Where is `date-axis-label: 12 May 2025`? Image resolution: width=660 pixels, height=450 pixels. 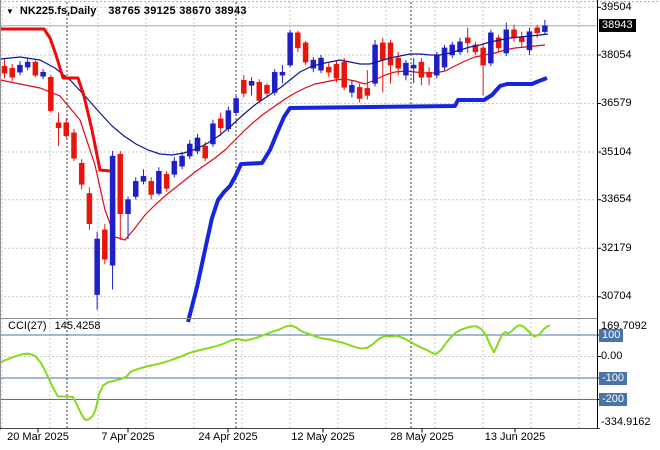 date-axis-label: 12 May 2025 is located at coordinates (323, 437).